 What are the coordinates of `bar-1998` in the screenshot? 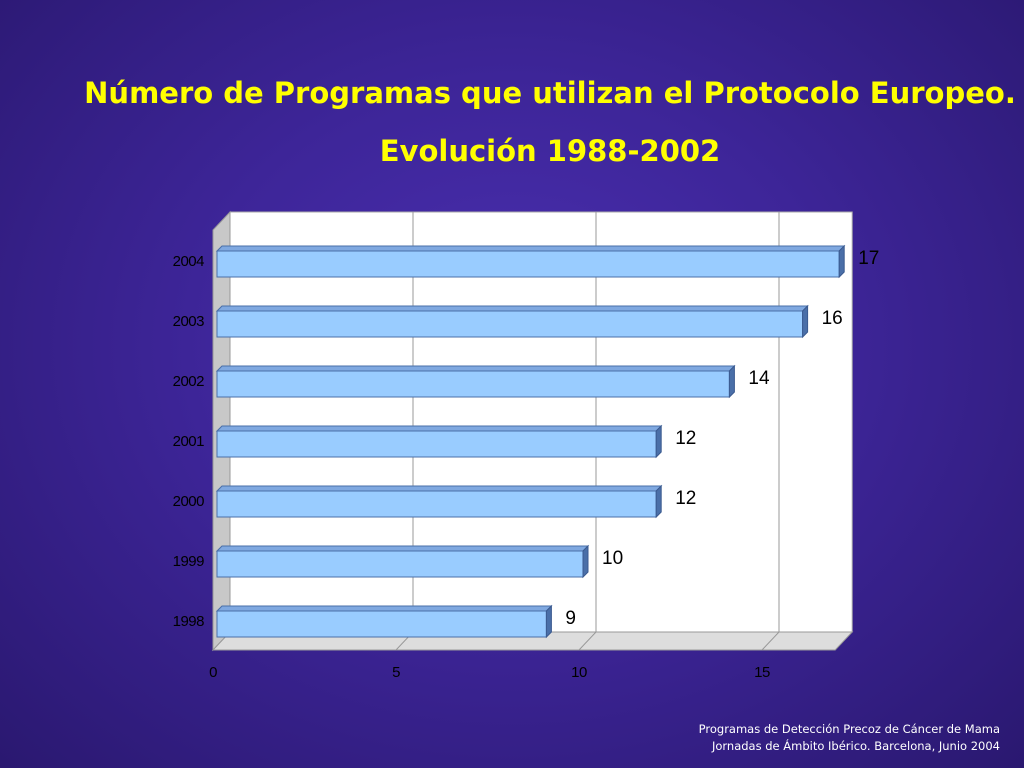 It's located at (384, 621).